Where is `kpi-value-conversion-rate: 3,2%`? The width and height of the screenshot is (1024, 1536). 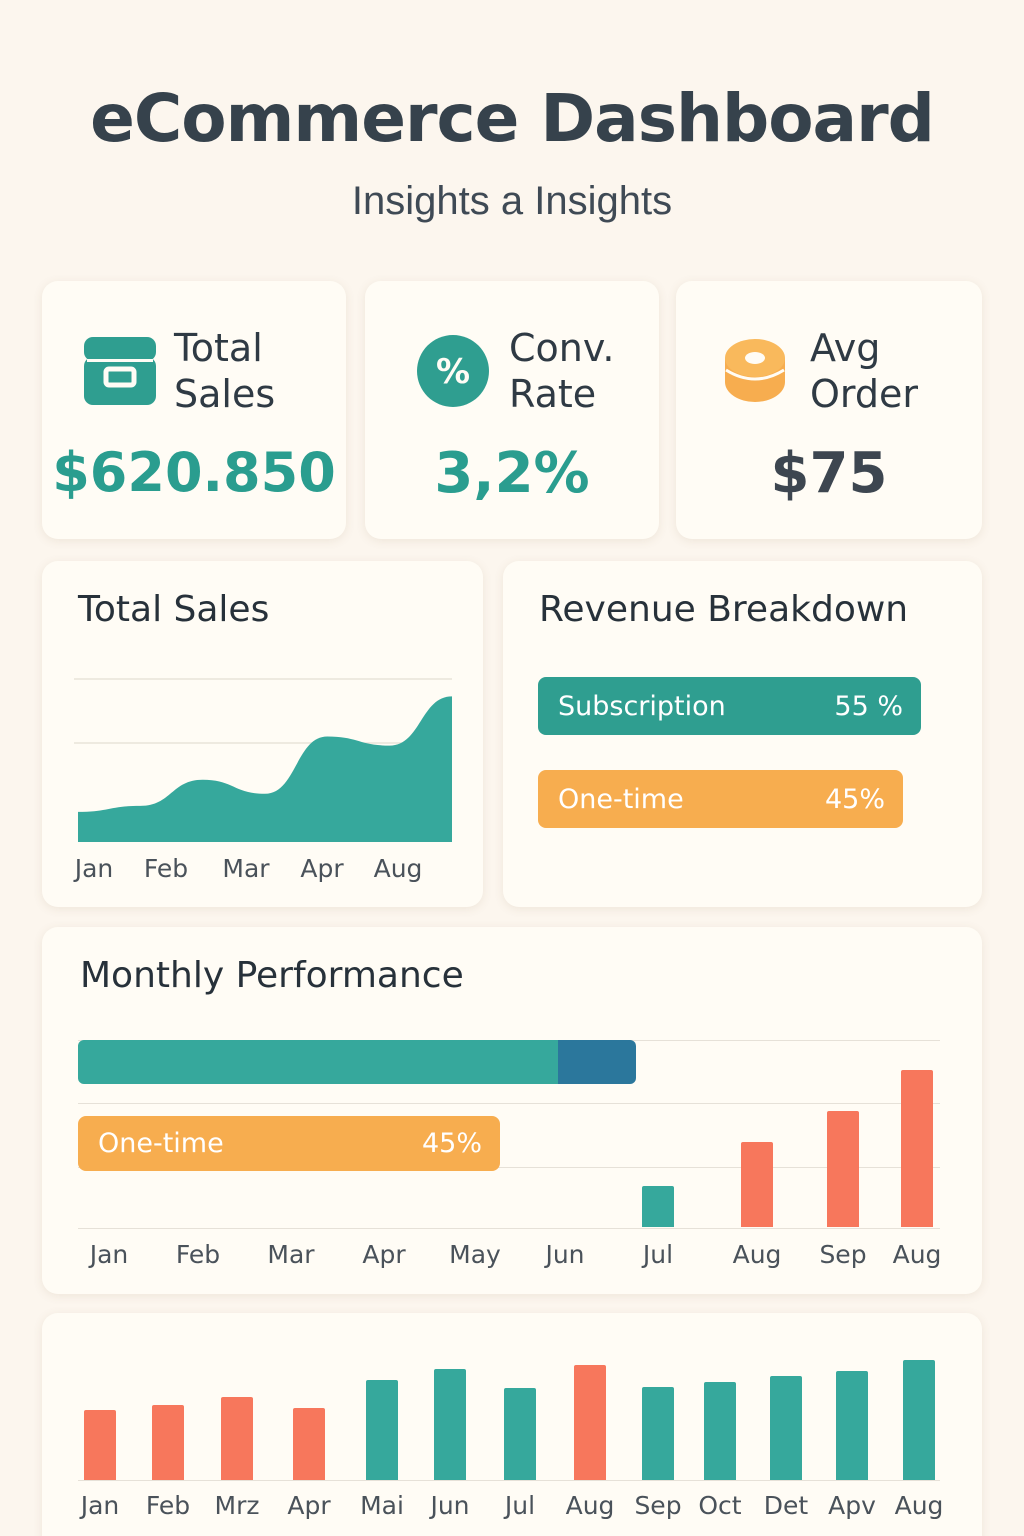 kpi-value-conversion-rate: 3,2% is located at coordinates (512, 473).